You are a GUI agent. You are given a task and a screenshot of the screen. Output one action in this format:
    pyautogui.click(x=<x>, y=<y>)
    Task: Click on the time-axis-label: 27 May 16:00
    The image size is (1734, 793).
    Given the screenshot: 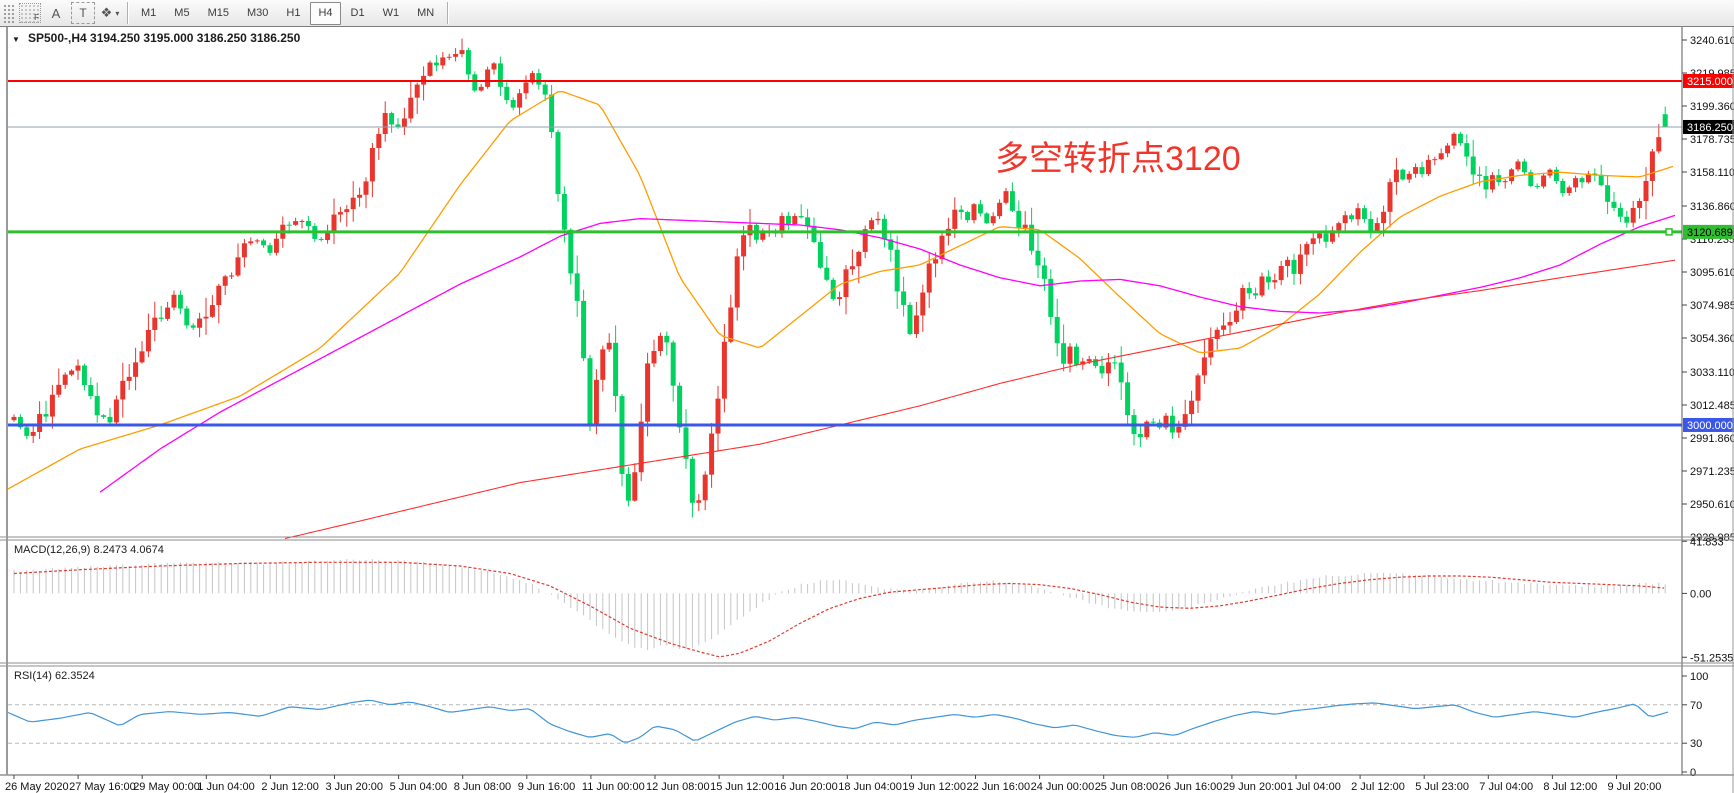 What is the action you would take?
    pyautogui.click(x=102, y=787)
    